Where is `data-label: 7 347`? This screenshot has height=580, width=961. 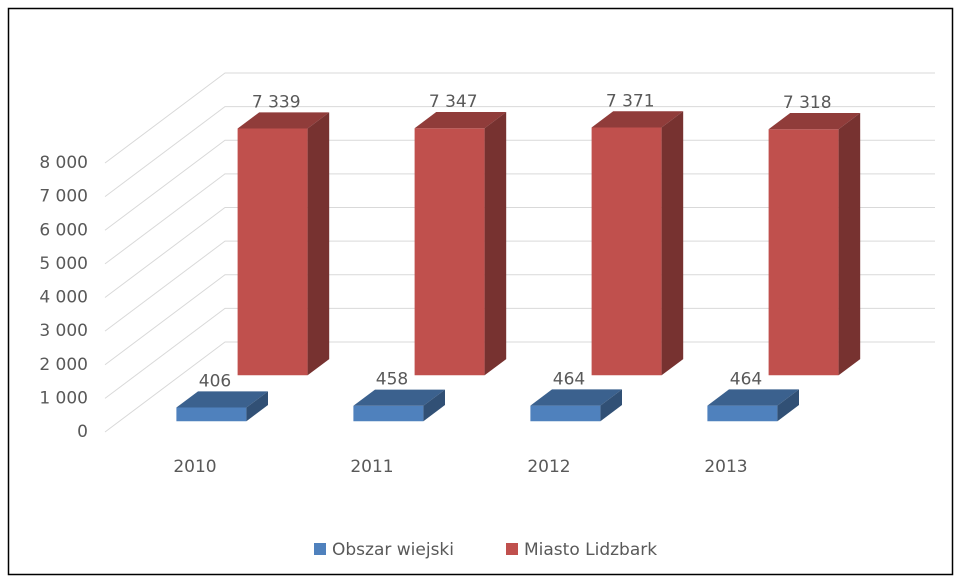 data-label: 7 347 is located at coordinates (453, 102).